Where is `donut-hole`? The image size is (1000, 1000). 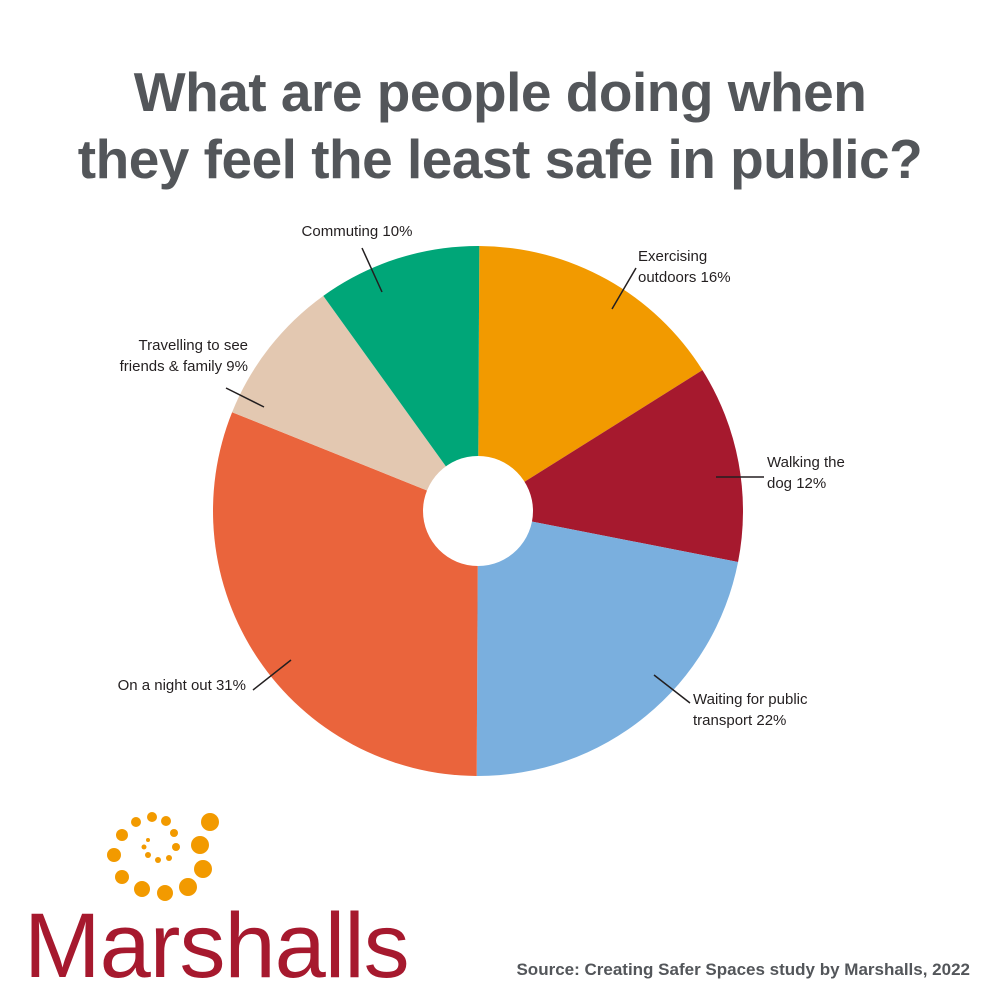 donut-hole is located at coordinates (478, 511).